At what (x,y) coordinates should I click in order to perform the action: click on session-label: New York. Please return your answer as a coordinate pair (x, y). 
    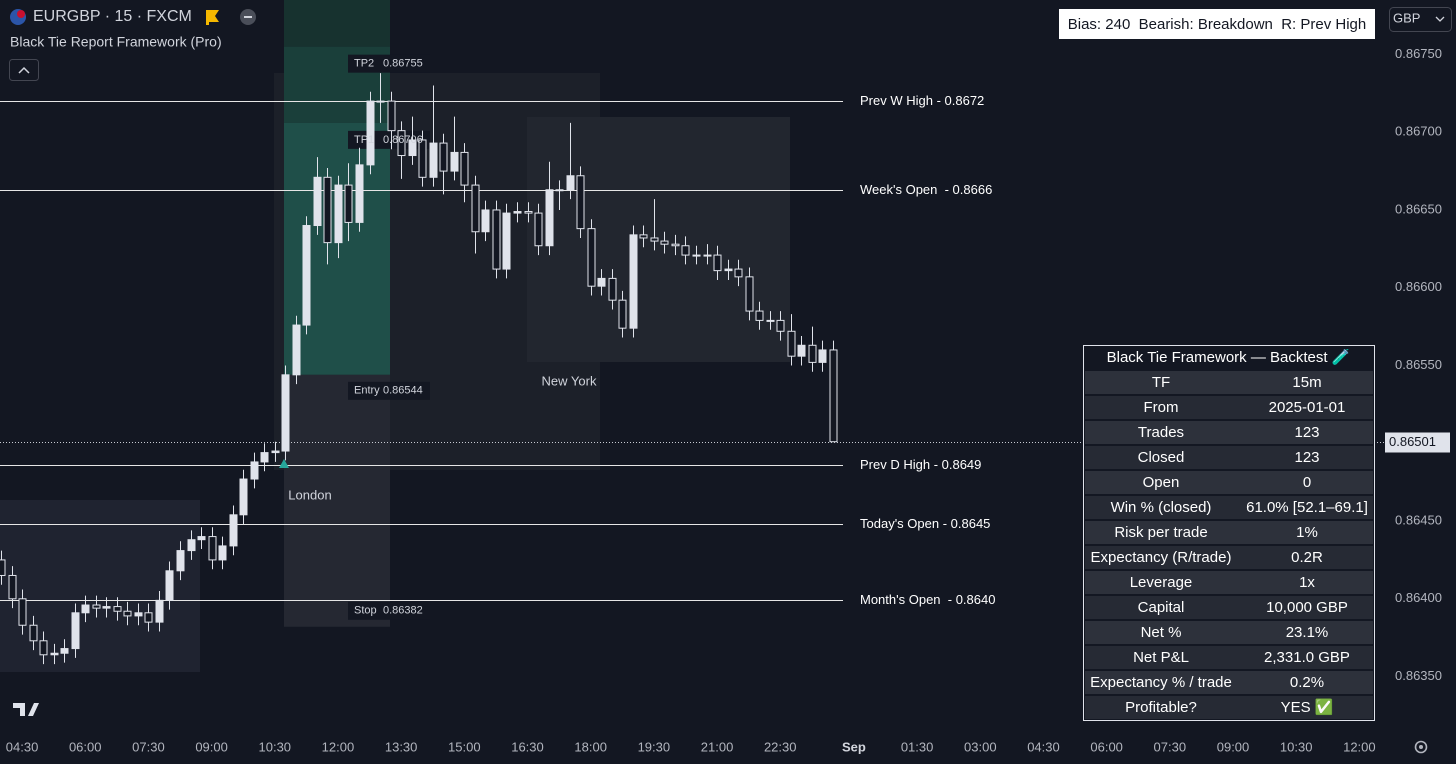
    Looking at the image, I should click on (569, 380).